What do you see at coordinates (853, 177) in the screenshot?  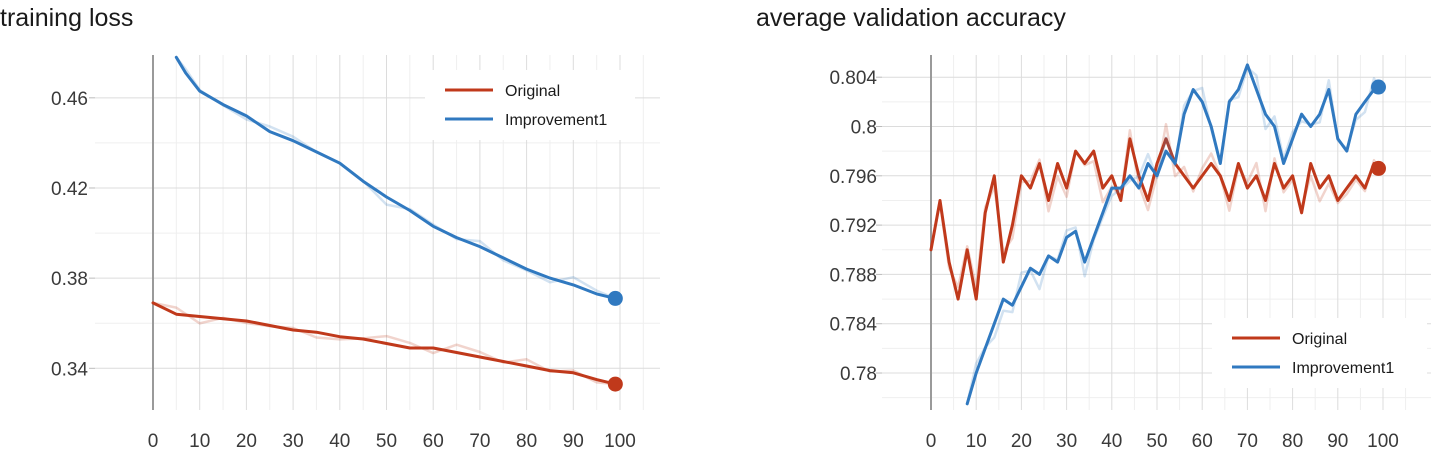 I see `y-tick-label: 0.796` at bounding box center [853, 177].